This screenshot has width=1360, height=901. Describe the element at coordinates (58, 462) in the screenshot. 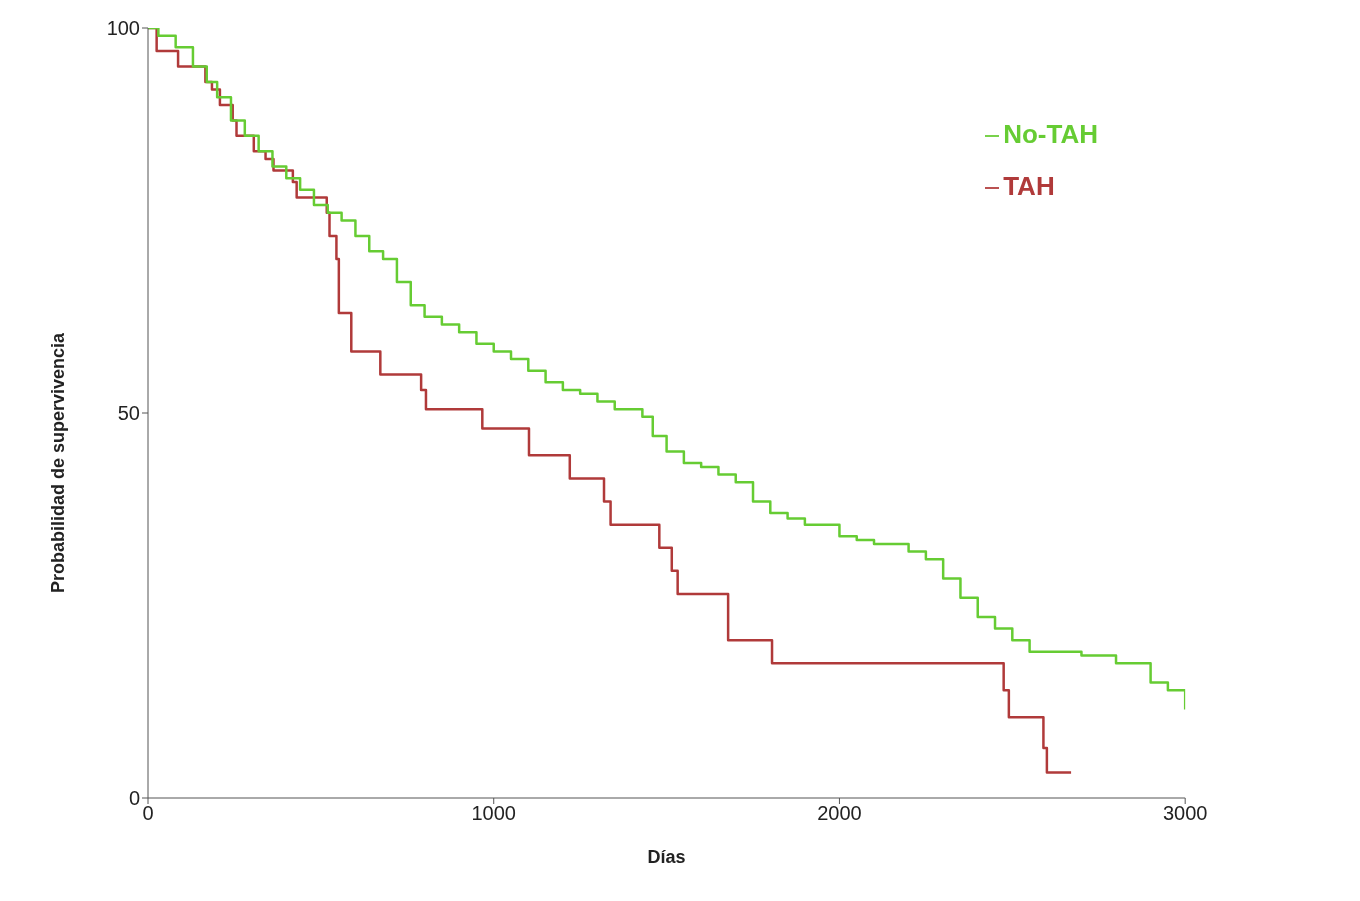

I see `y-axis-title: Probabilidad de supervivencia` at that location.